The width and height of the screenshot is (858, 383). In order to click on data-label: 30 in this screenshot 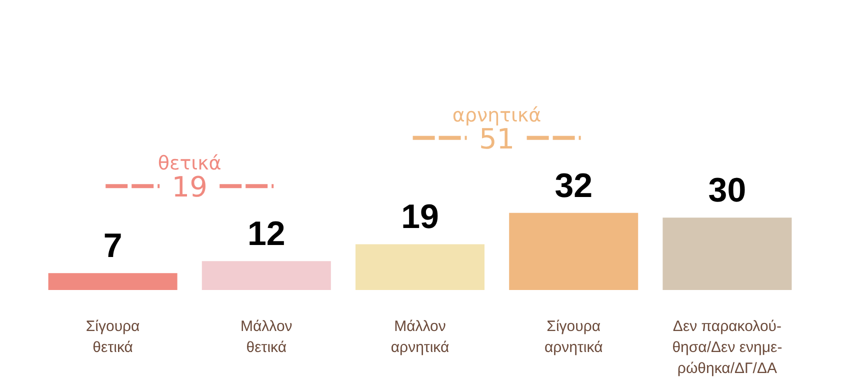, I will do `click(727, 191)`.